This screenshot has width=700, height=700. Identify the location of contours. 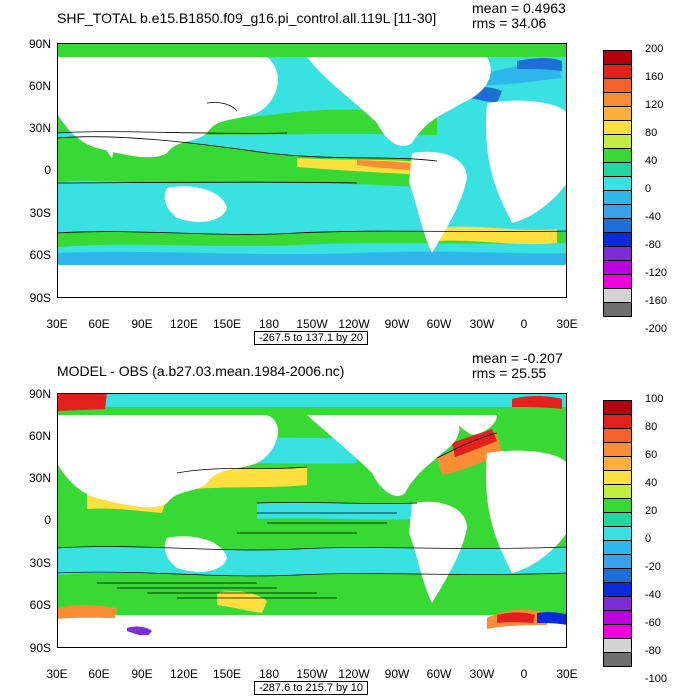
(312, 168).